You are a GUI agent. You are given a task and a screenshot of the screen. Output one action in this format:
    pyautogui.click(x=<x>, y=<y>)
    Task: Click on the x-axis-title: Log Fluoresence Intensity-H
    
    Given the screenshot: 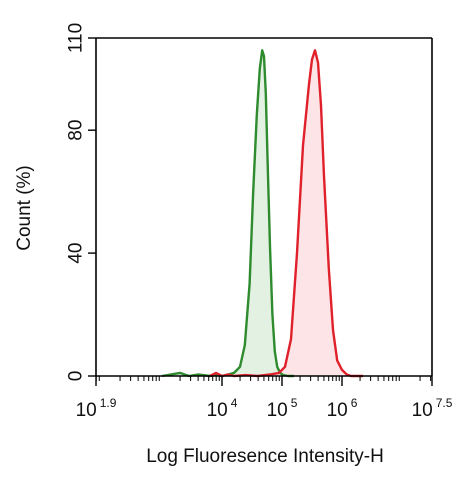 What is the action you would take?
    pyautogui.click(x=265, y=456)
    